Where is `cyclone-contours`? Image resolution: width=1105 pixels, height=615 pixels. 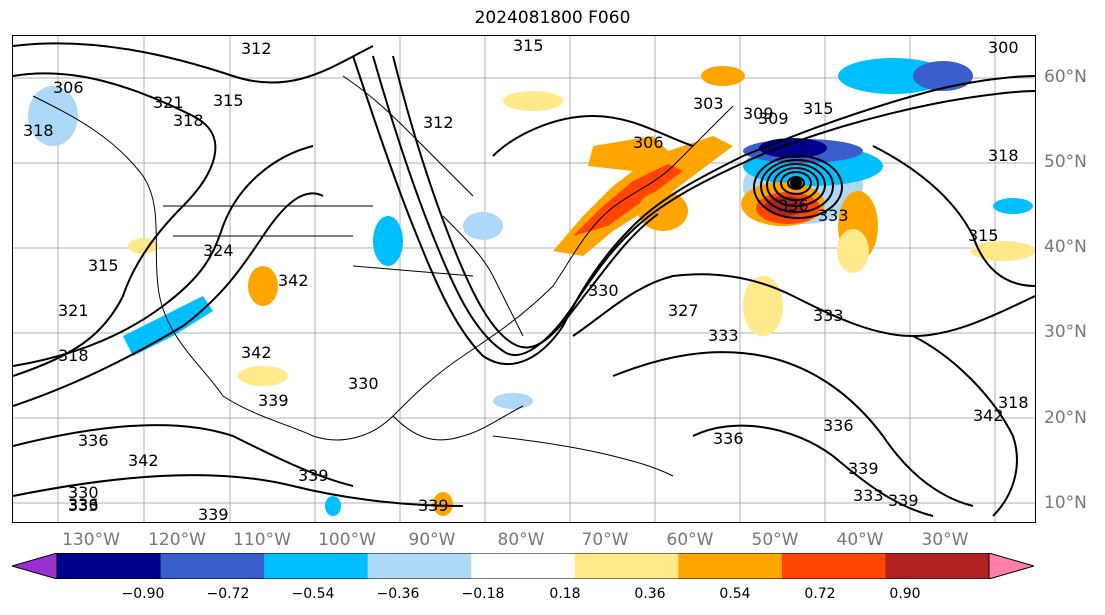
cyclone-contours is located at coordinates (798, 187).